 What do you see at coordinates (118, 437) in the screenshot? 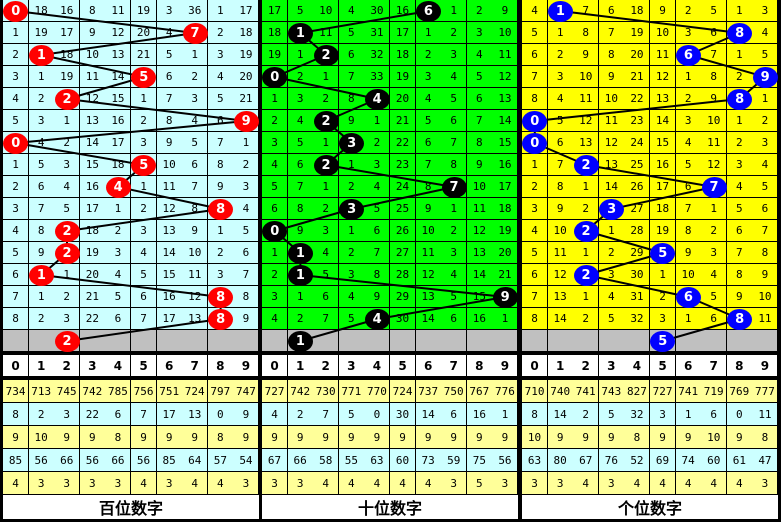
I see `stat-cell: 8` at bounding box center [118, 437].